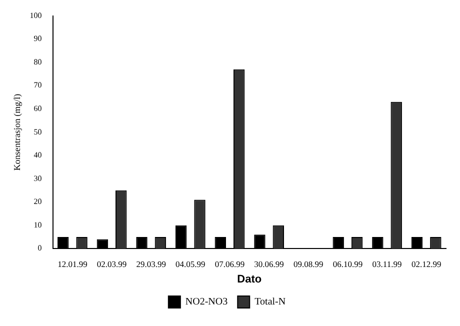 The width and height of the screenshot is (460, 326). Describe the element at coordinates (309, 263) in the screenshot. I see `x-tick-label: 09.08.99` at that location.